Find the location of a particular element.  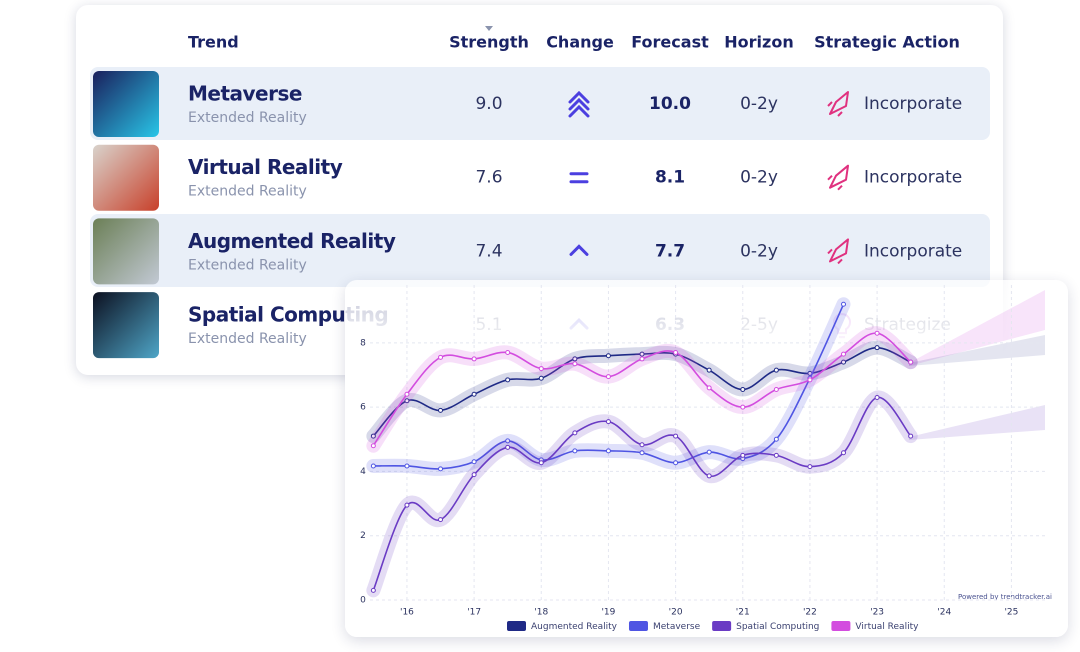

strength: 9.0 is located at coordinates (488, 104).